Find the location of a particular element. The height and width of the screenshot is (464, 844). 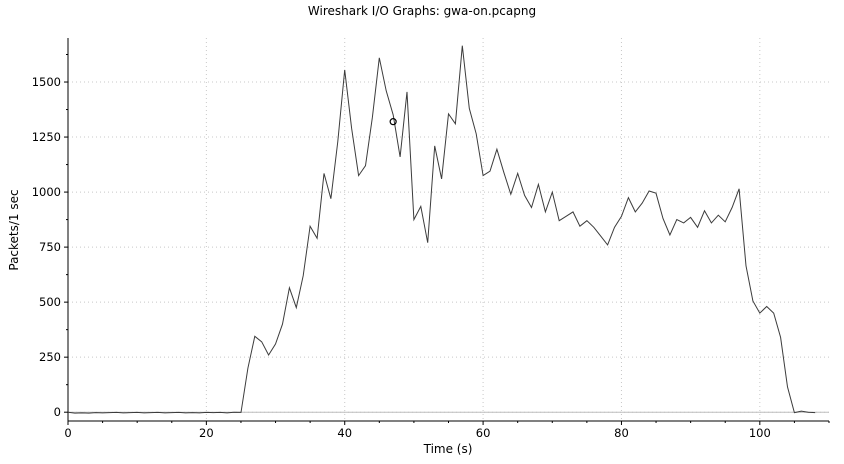

x-axis-label: Time (s) is located at coordinates (448, 449).